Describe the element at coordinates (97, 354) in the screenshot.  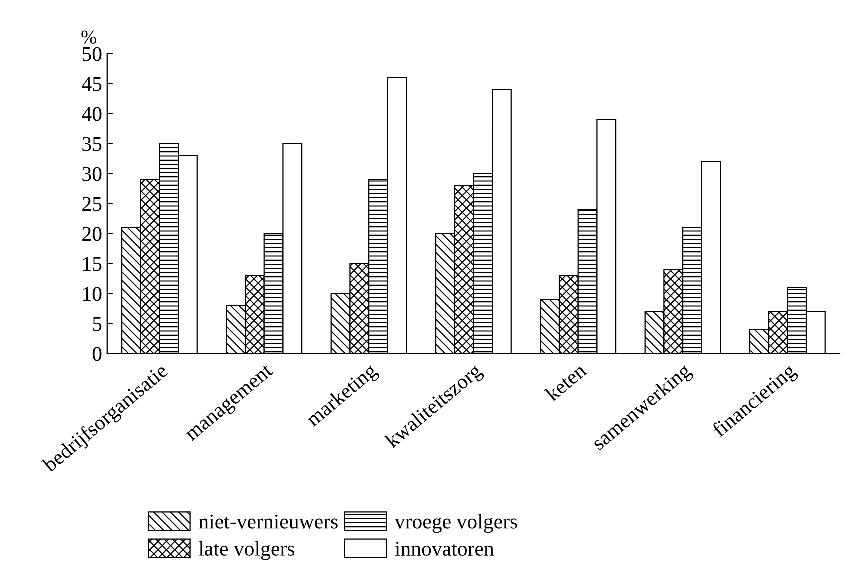
I see `y-tick-label: 0` at that location.